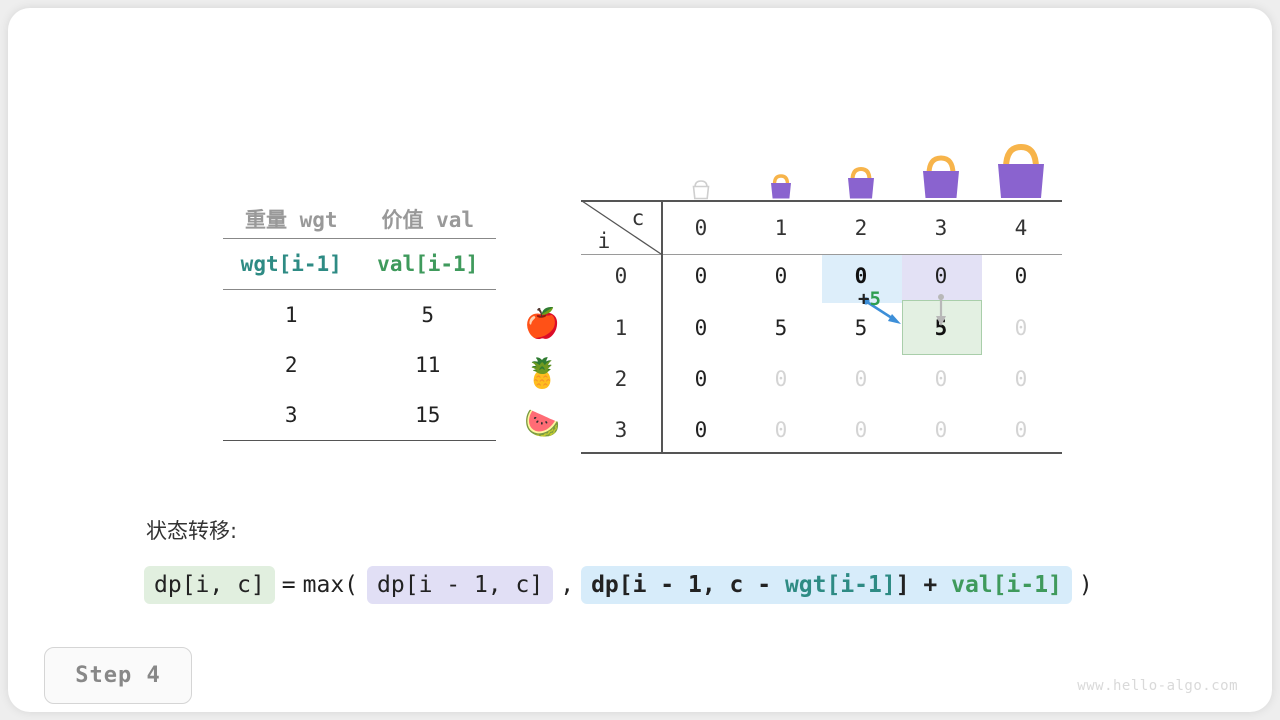  Describe the element at coordinates (1021, 228) in the screenshot. I see `dp-col-header-4: 4` at that location.